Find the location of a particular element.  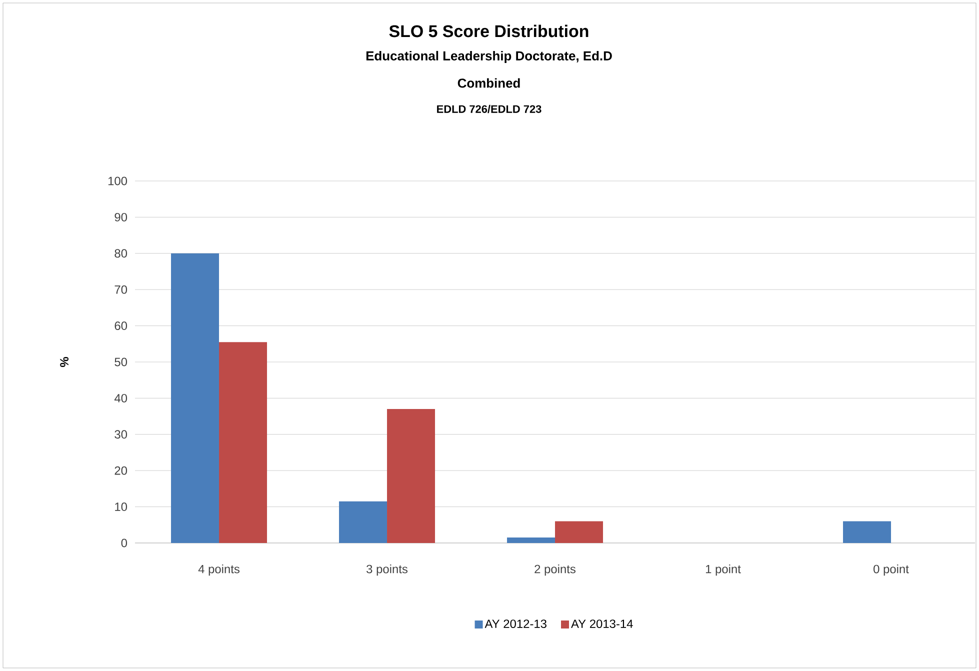

y-tick-label: 0 is located at coordinates (124, 543).